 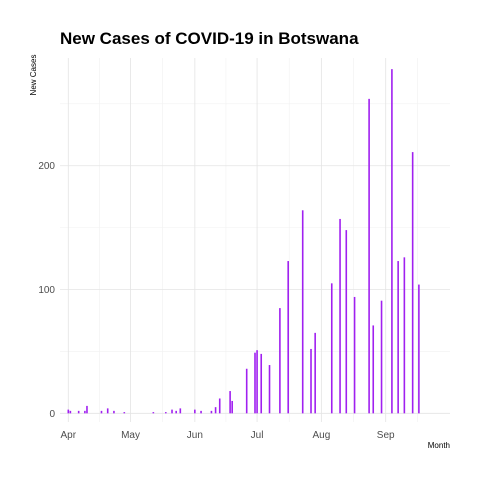 I want to click on y-axis-ticks: 0 100 200, so click(x=46, y=290).